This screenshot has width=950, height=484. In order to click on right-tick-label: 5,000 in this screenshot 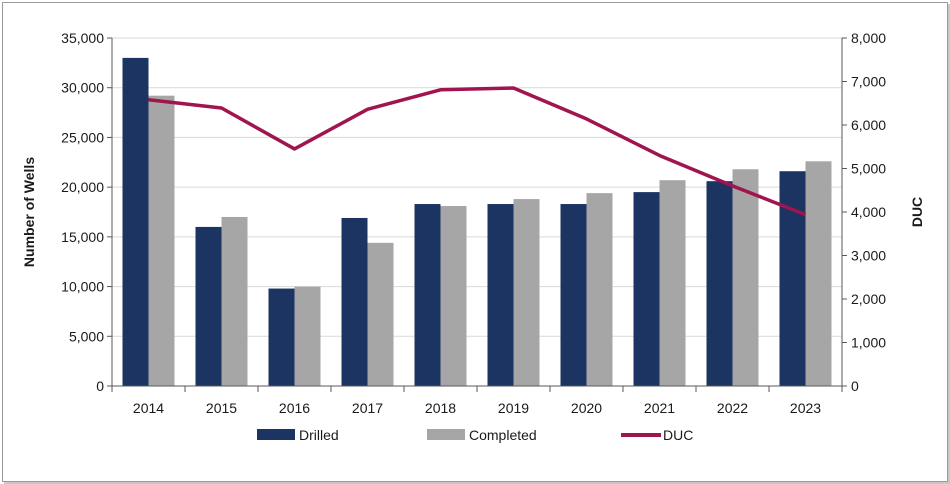, I will do `click(868, 169)`.